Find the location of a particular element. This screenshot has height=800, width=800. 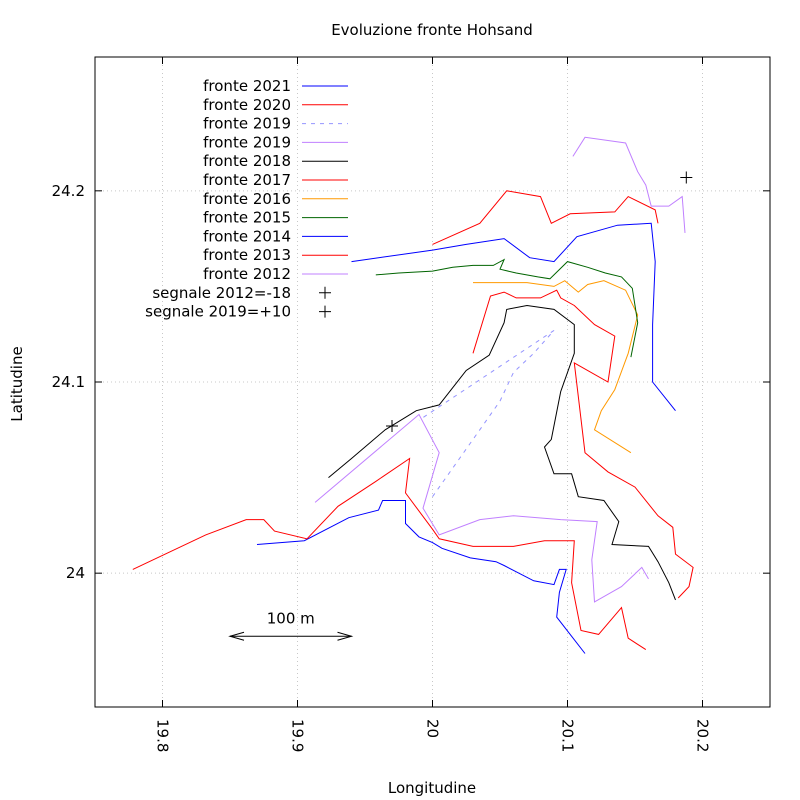

scale-bar-label: 100 m is located at coordinates (291, 618).